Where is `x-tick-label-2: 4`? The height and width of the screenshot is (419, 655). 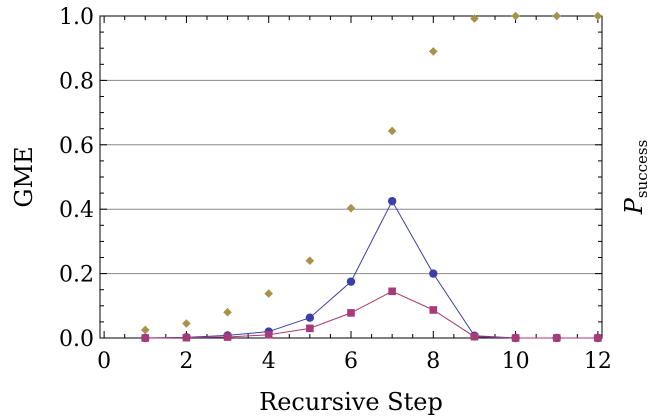 x-tick-label-2: 4 is located at coordinates (269, 361).